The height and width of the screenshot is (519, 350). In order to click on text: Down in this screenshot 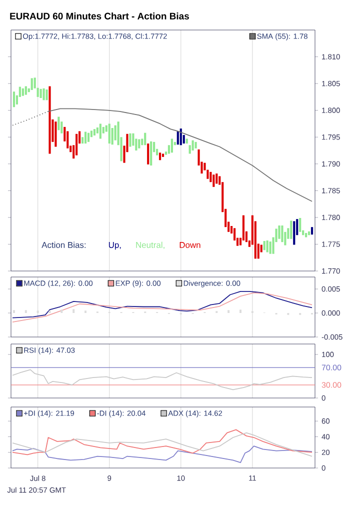, I will do `click(190, 245)`.